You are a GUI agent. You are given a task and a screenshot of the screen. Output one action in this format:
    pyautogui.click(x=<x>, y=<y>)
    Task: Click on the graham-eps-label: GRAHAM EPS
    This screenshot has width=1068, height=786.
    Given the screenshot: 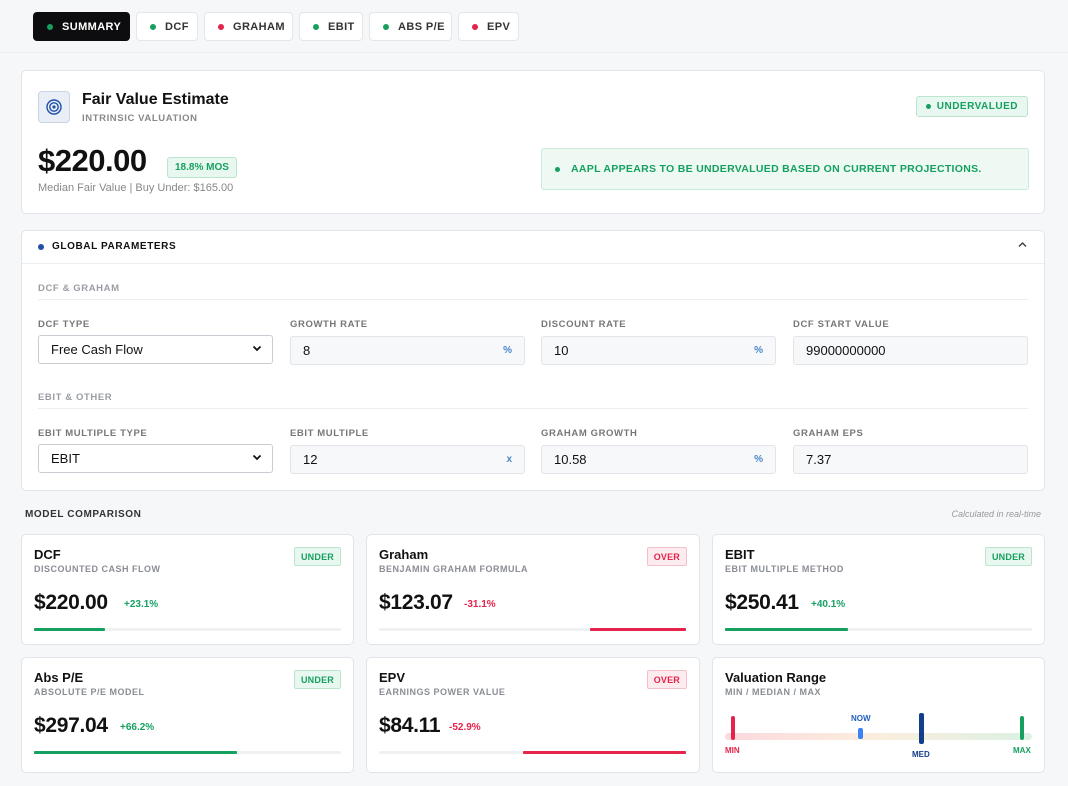 What is the action you would take?
    pyautogui.click(x=828, y=433)
    